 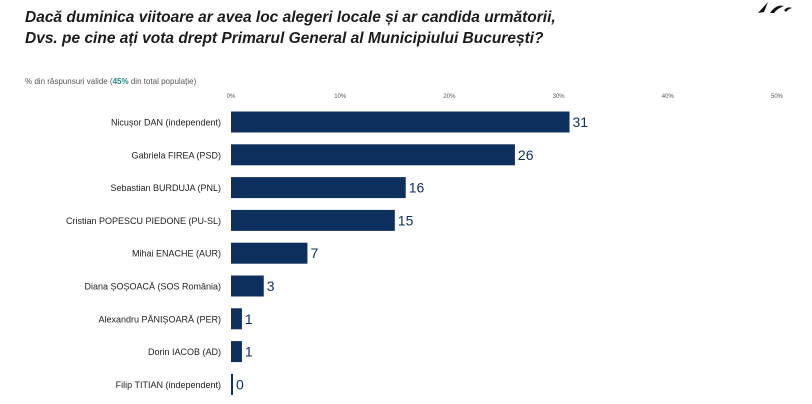 What do you see at coordinates (559, 97) in the screenshot?
I see `x-tick-label: 30%` at bounding box center [559, 97].